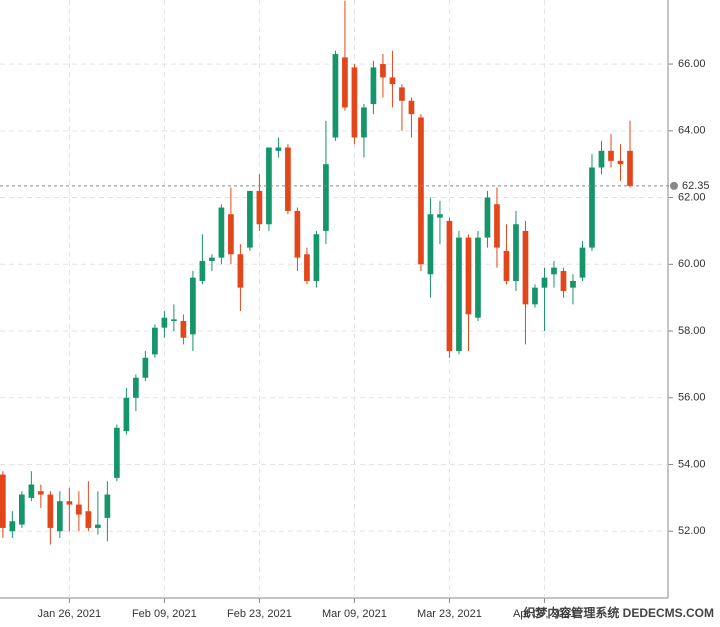  What do you see at coordinates (692, 398) in the screenshot?
I see `y-tick-label: 56.00` at bounding box center [692, 398].